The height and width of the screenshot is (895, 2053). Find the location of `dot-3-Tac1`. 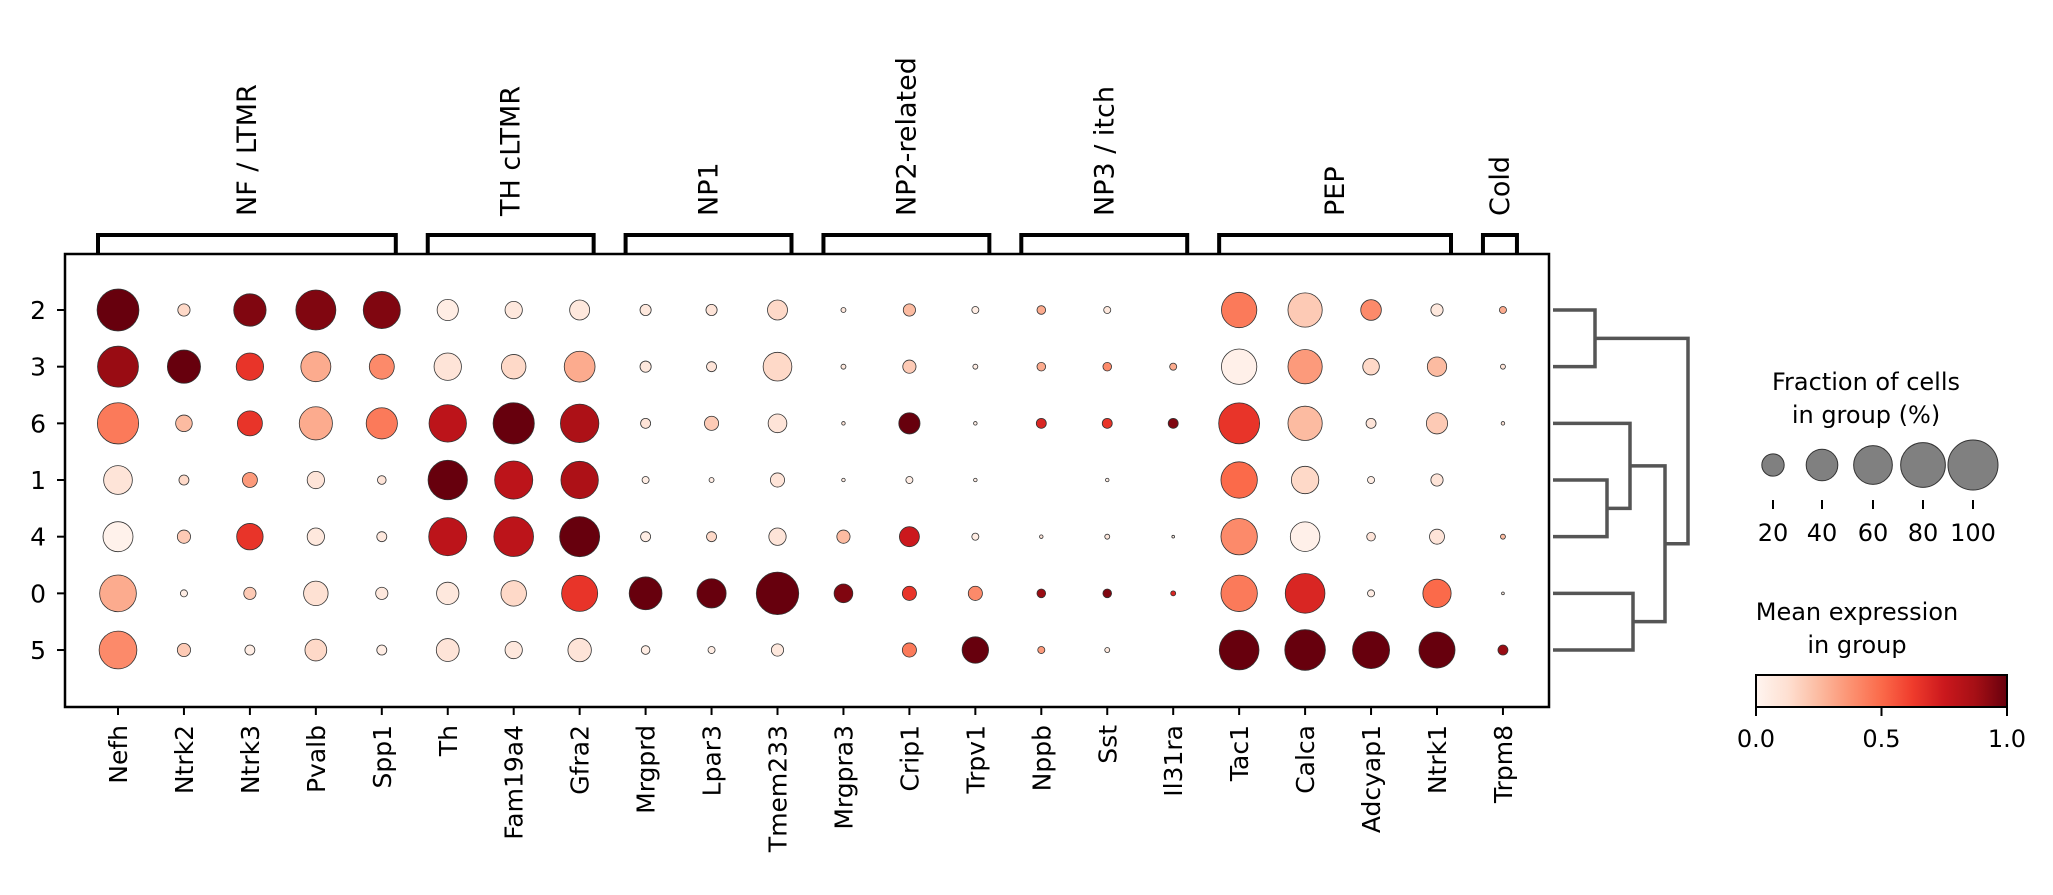

dot-3-Tac1 is located at coordinates (1239, 366).